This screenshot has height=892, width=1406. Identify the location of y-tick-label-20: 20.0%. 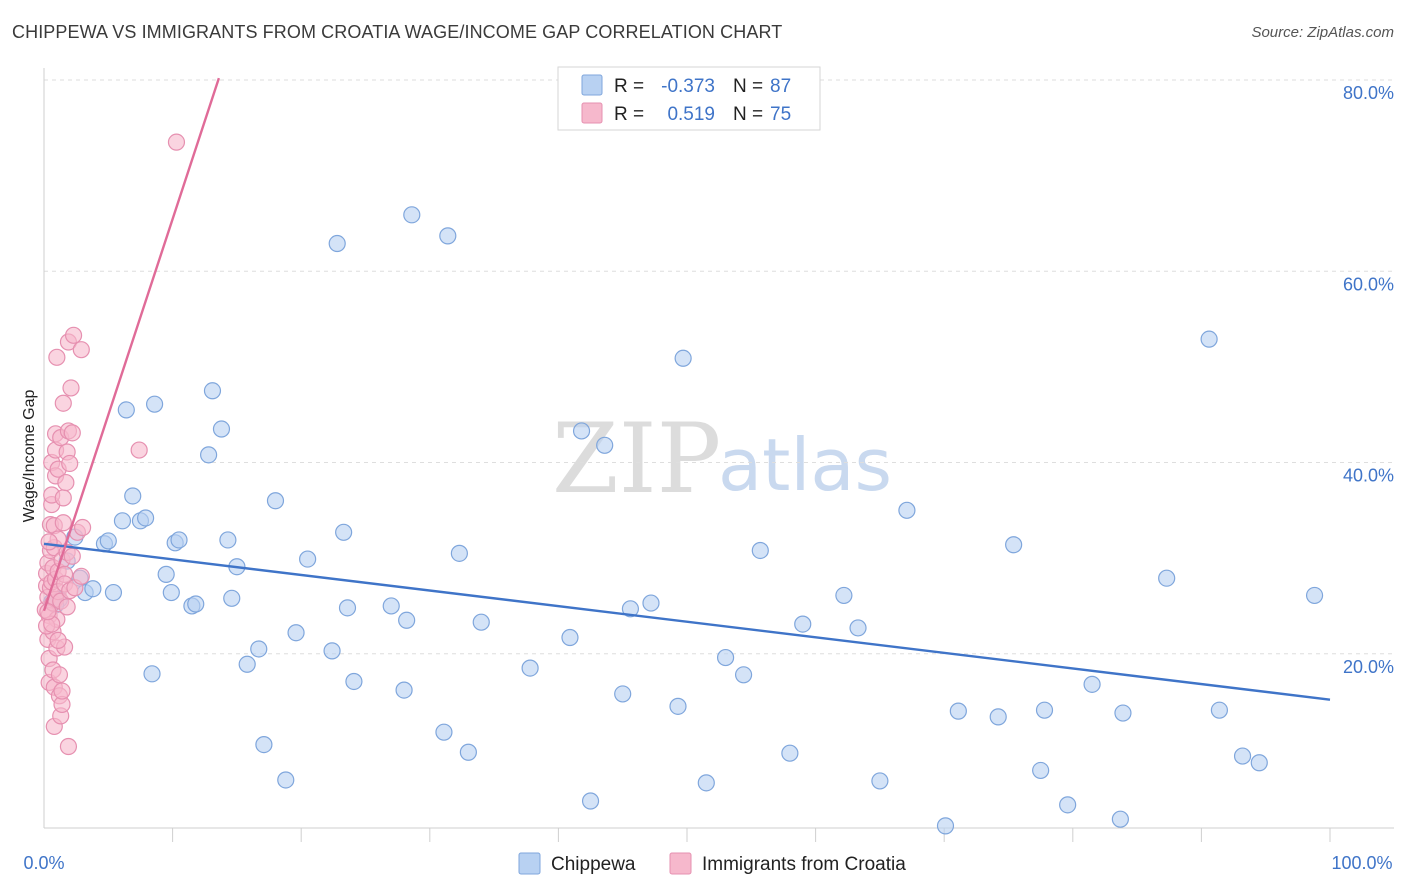
(1368, 667).